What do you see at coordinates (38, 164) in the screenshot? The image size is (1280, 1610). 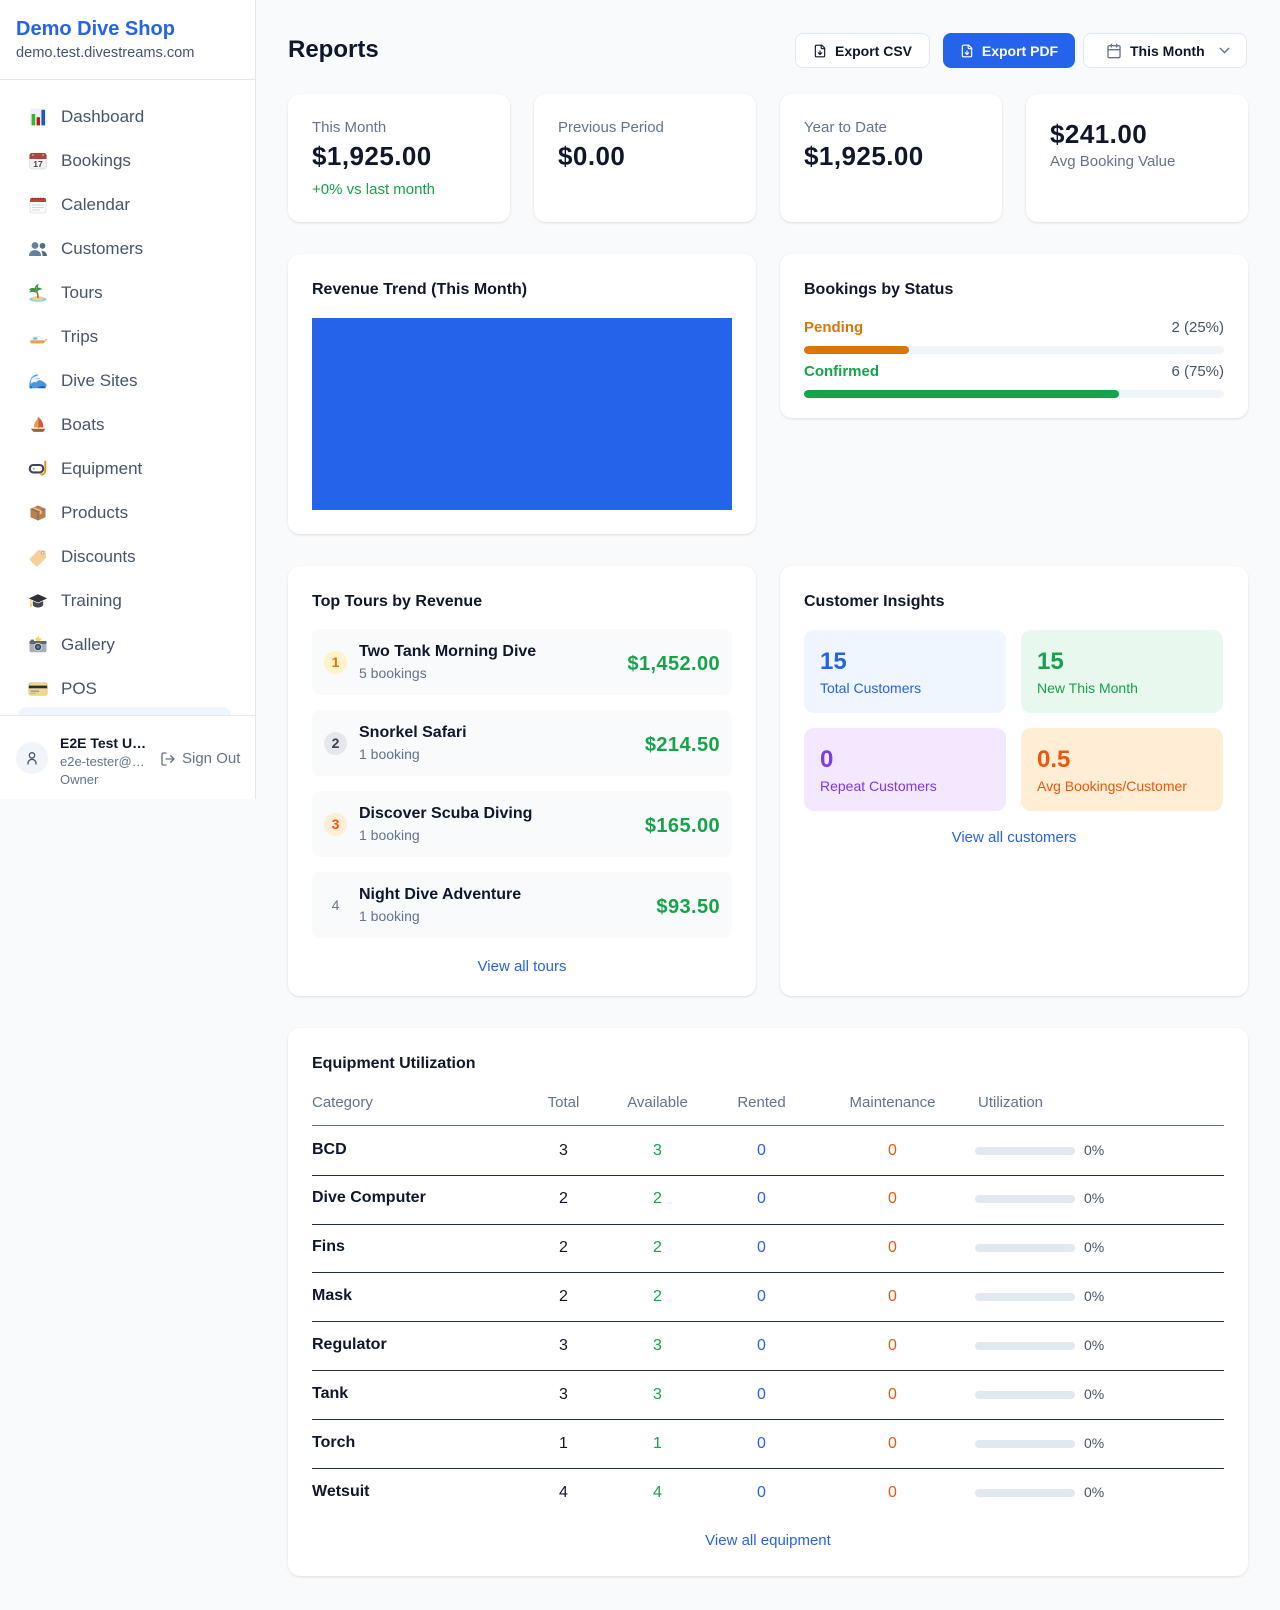 I see `svg-text: 17` at bounding box center [38, 164].